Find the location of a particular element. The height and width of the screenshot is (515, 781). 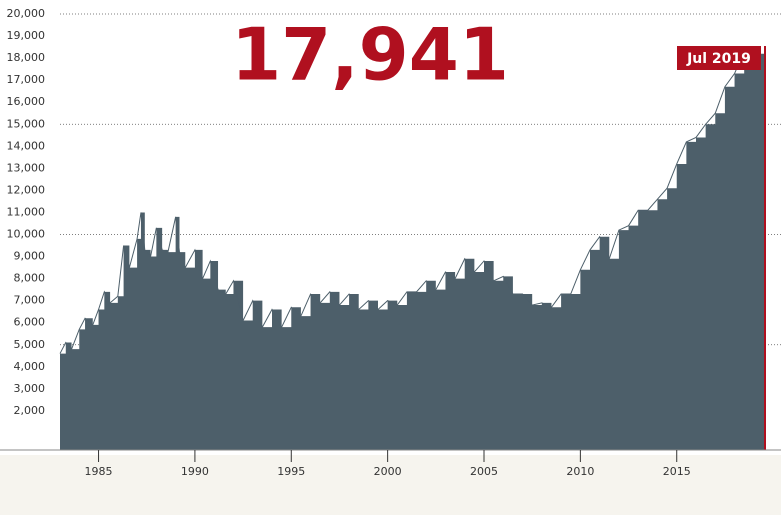

y-tick-label: 17,000 is located at coordinates (26, 79).